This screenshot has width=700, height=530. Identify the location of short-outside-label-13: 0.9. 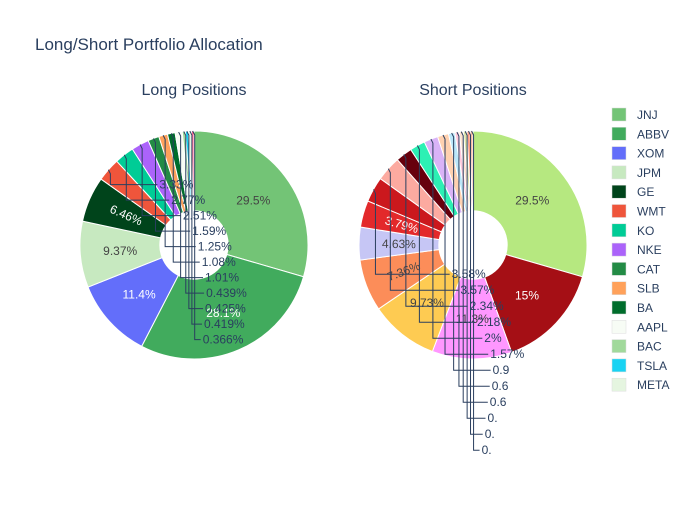
(501, 370).